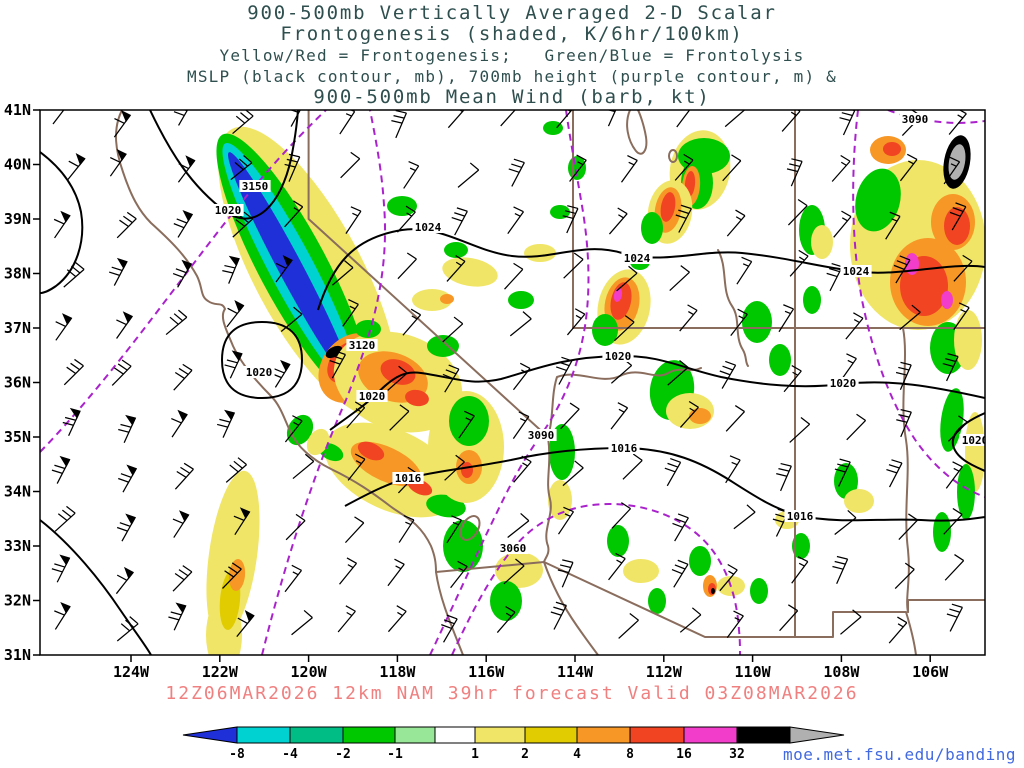  Describe the element at coordinates (513, 744) in the screenshot. I see `colorbar: -8 -4 -2 -1 1 2 4 8 16 32` at that location.